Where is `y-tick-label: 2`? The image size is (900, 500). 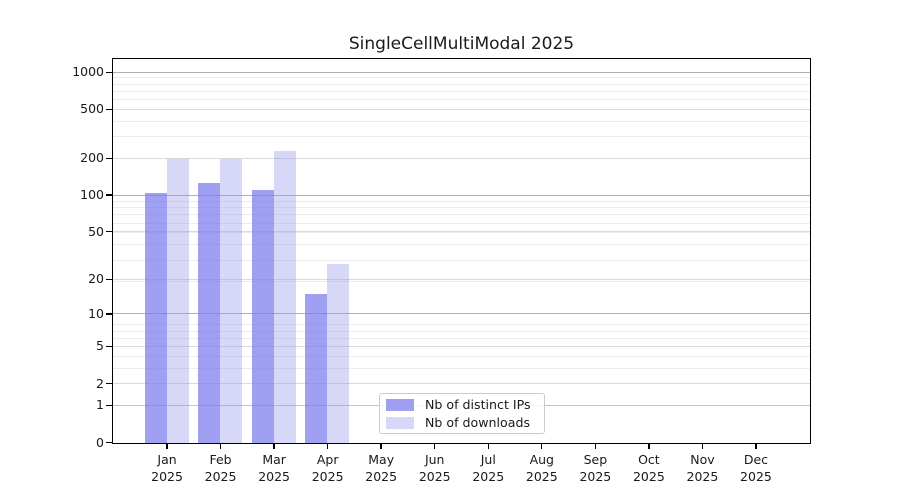 y-tick-label: 2 is located at coordinates (100, 383).